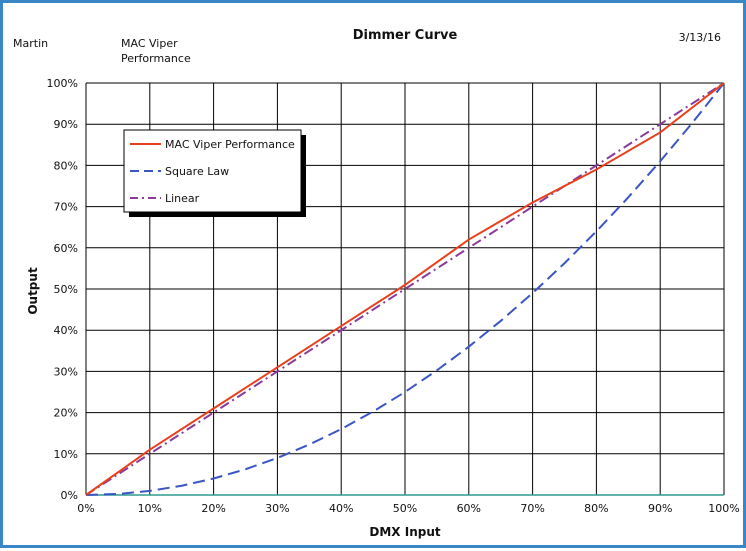  I want to click on x-tick-label: 30%, so click(277, 508).